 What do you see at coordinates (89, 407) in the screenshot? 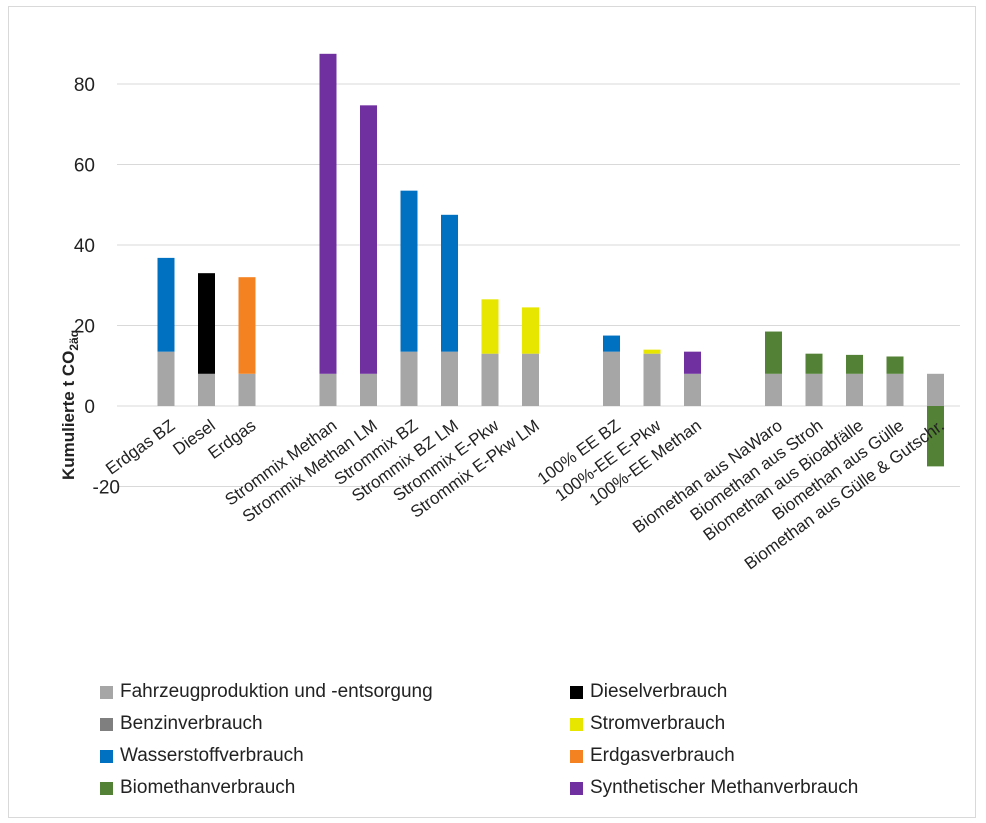
I see `y-tick-label: 0` at bounding box center [89, 407].